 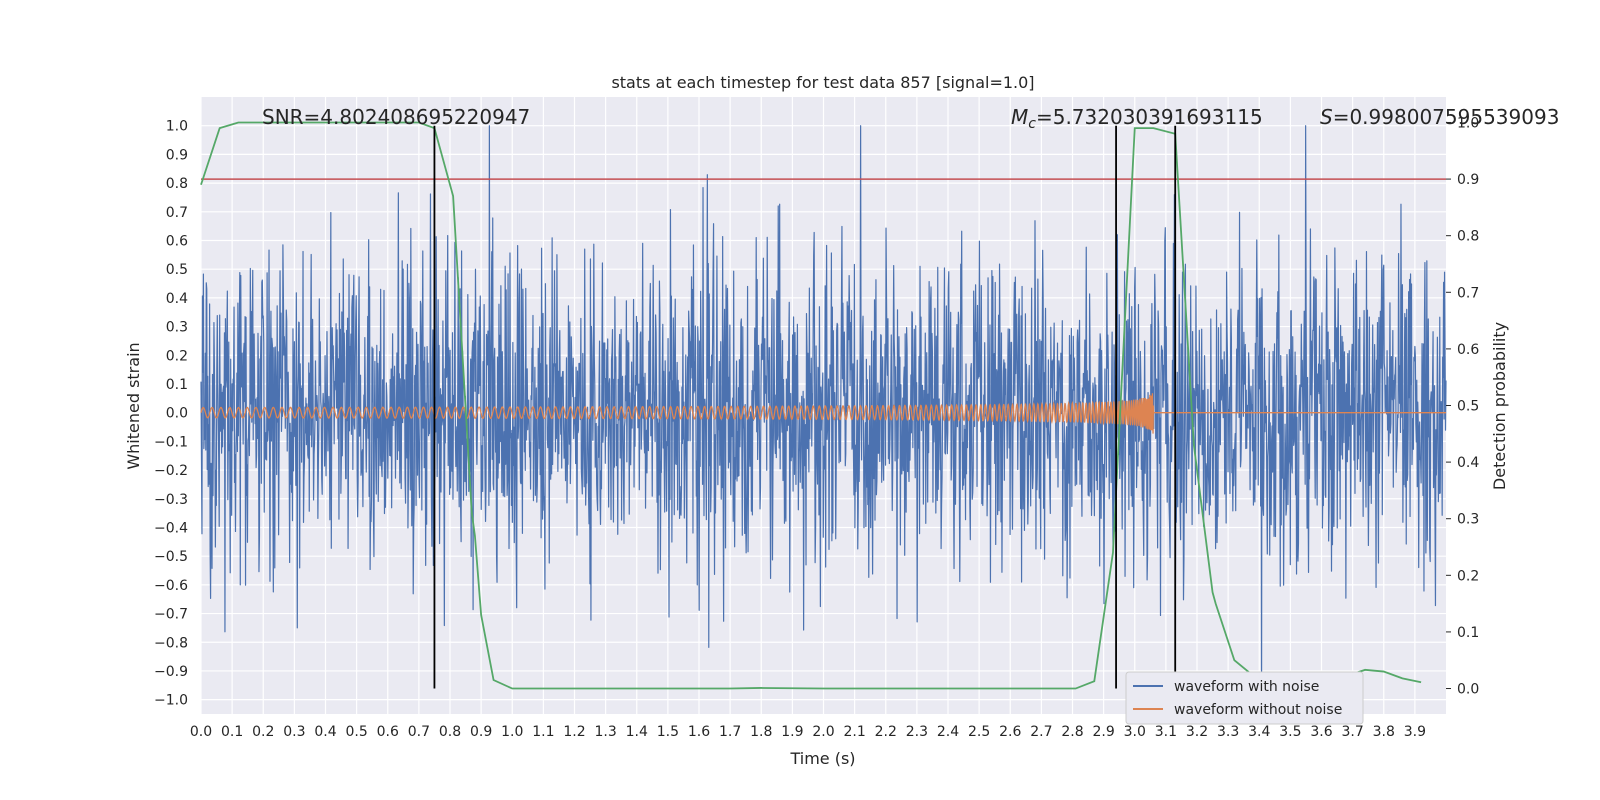 I want to click on mc-annotation: Mc=5.732030391693115, so click(x=1137, y=118).